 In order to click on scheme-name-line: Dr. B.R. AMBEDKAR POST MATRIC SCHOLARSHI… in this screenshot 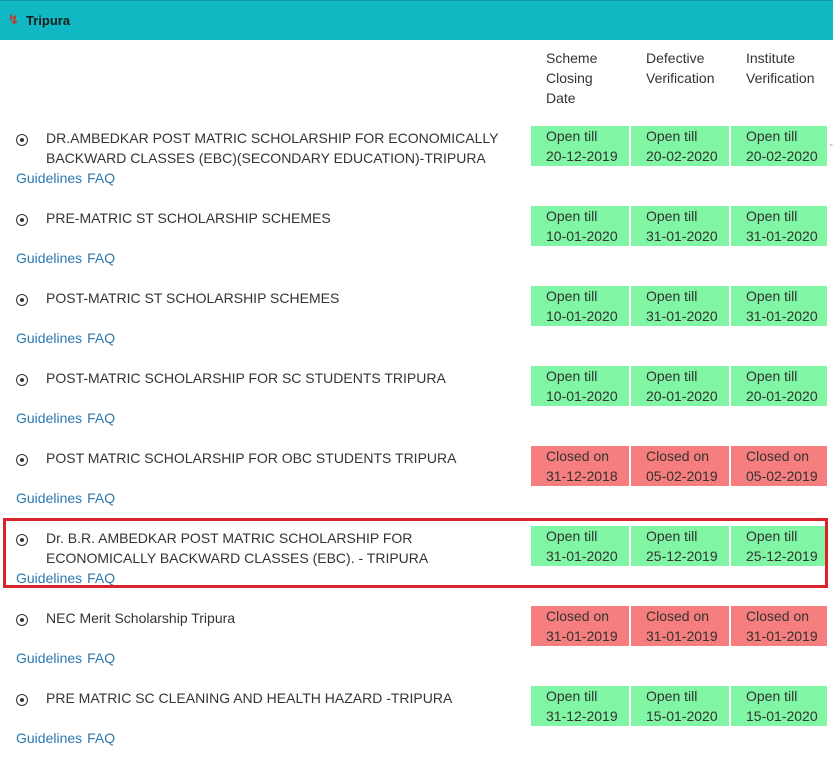, I will do `click(229, 538)`.